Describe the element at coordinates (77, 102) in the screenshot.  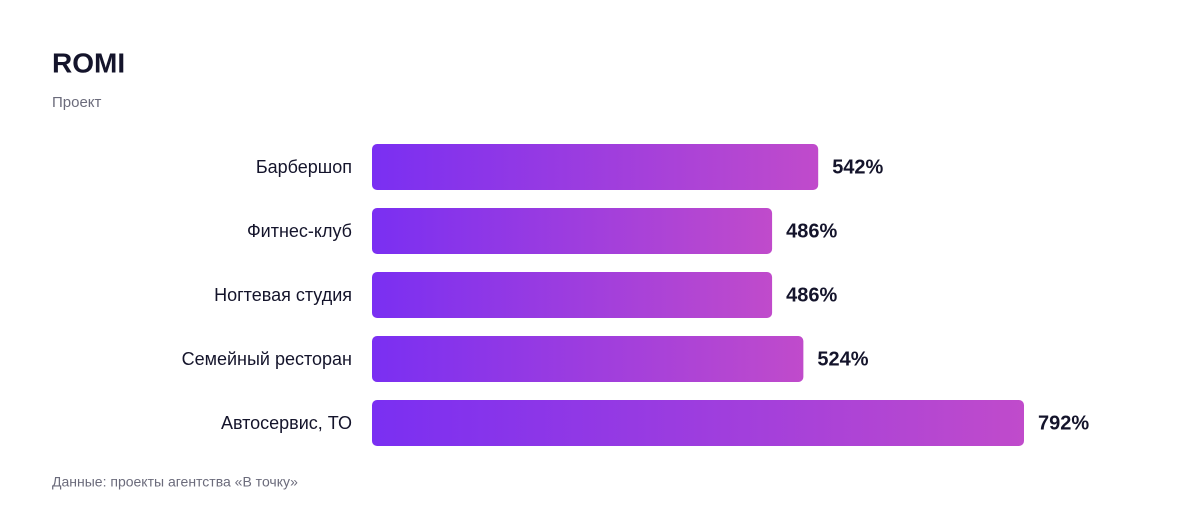
I see `chart-subtitle: Проект` at that location.